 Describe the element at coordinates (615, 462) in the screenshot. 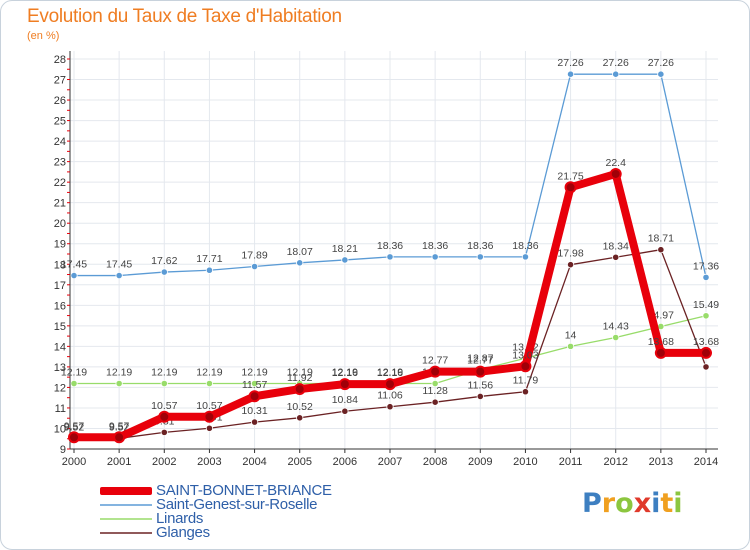

I see `x-tick-label: 2012` at that location.